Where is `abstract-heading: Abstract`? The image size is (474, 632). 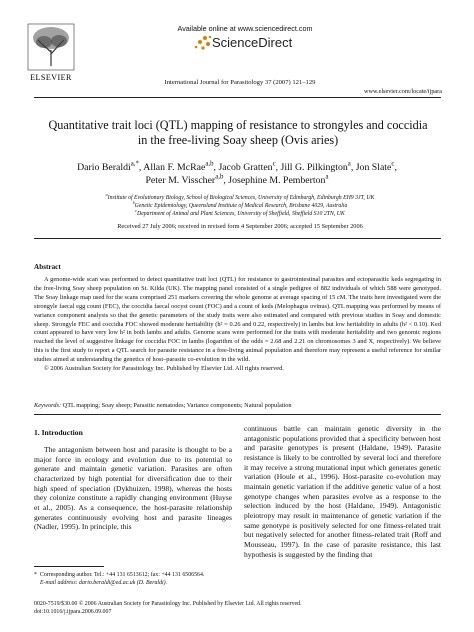 abstract-heading: Abstract is located at coordinates (47, 267).